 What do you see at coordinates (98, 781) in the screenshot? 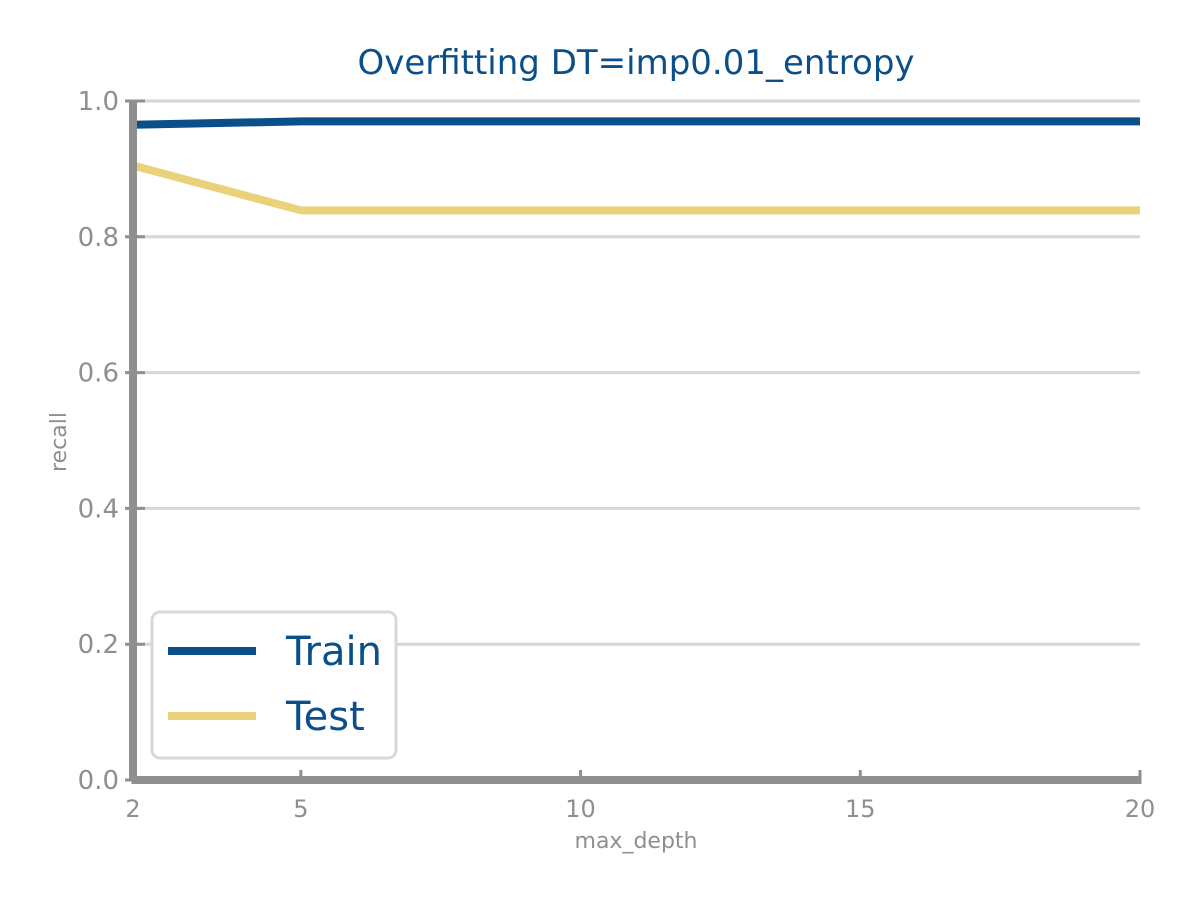
I see `y-tick-label: 0.0` at bounding box center [98, 781].